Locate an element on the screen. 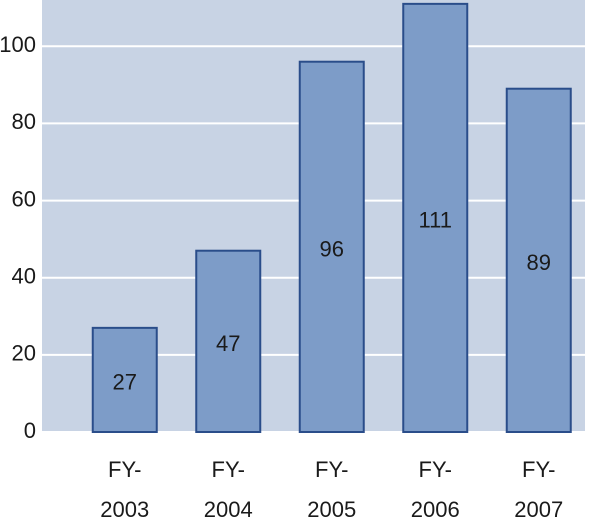  x-tick-label: FY- 2004 is located at coordinates (228, 489).